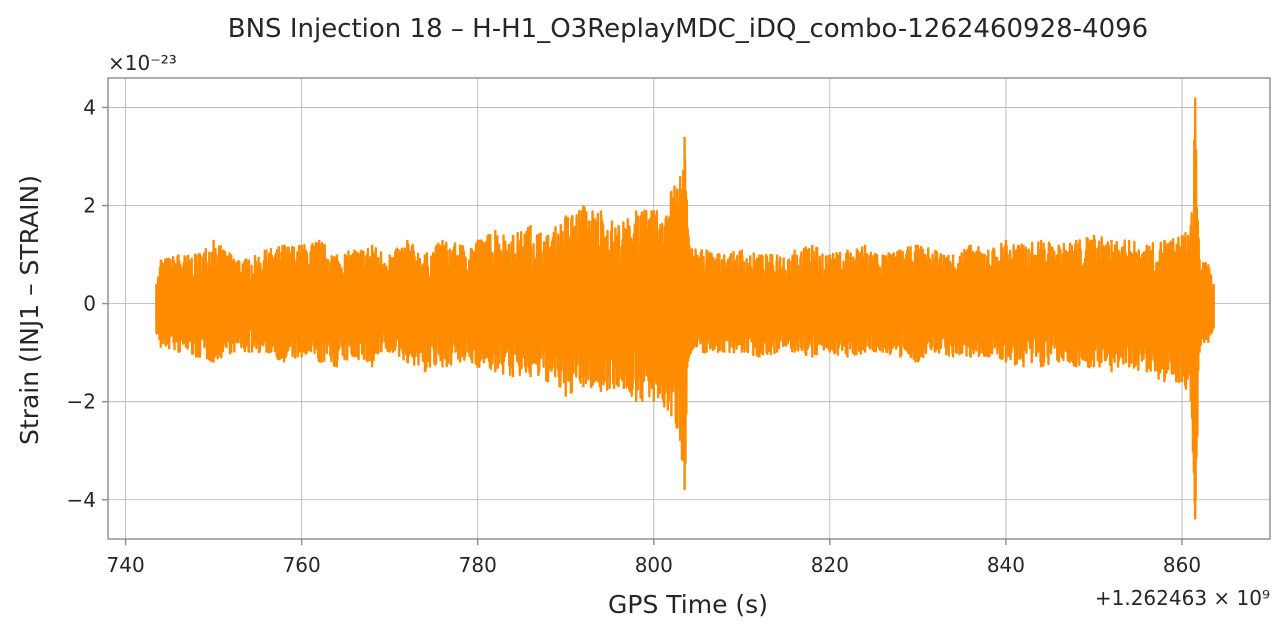  What do you see at coordinates (81, 500) in the screenshot?
I see `y-tick-label: −4` at bounding box center [81, 500].